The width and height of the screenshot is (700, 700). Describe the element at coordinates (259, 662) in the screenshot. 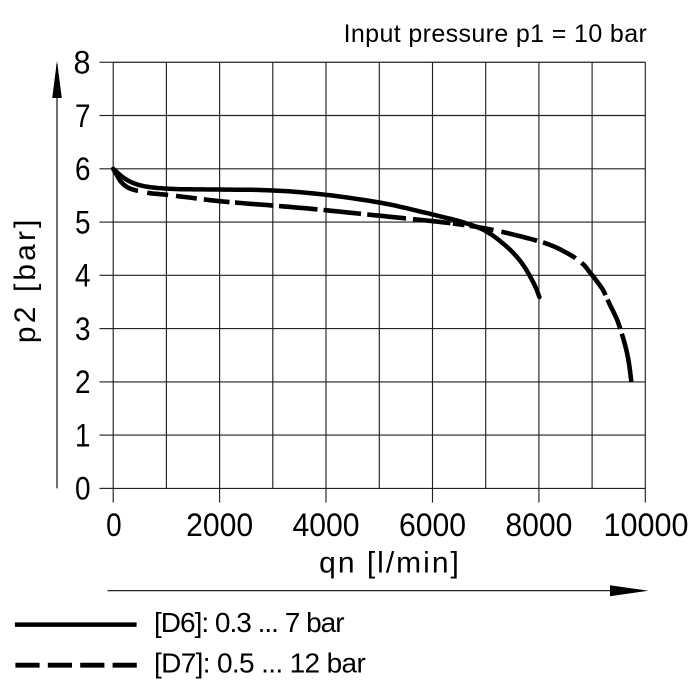

I see `svg-text: [D7]: 0.5 ... 12 bar` at that location.